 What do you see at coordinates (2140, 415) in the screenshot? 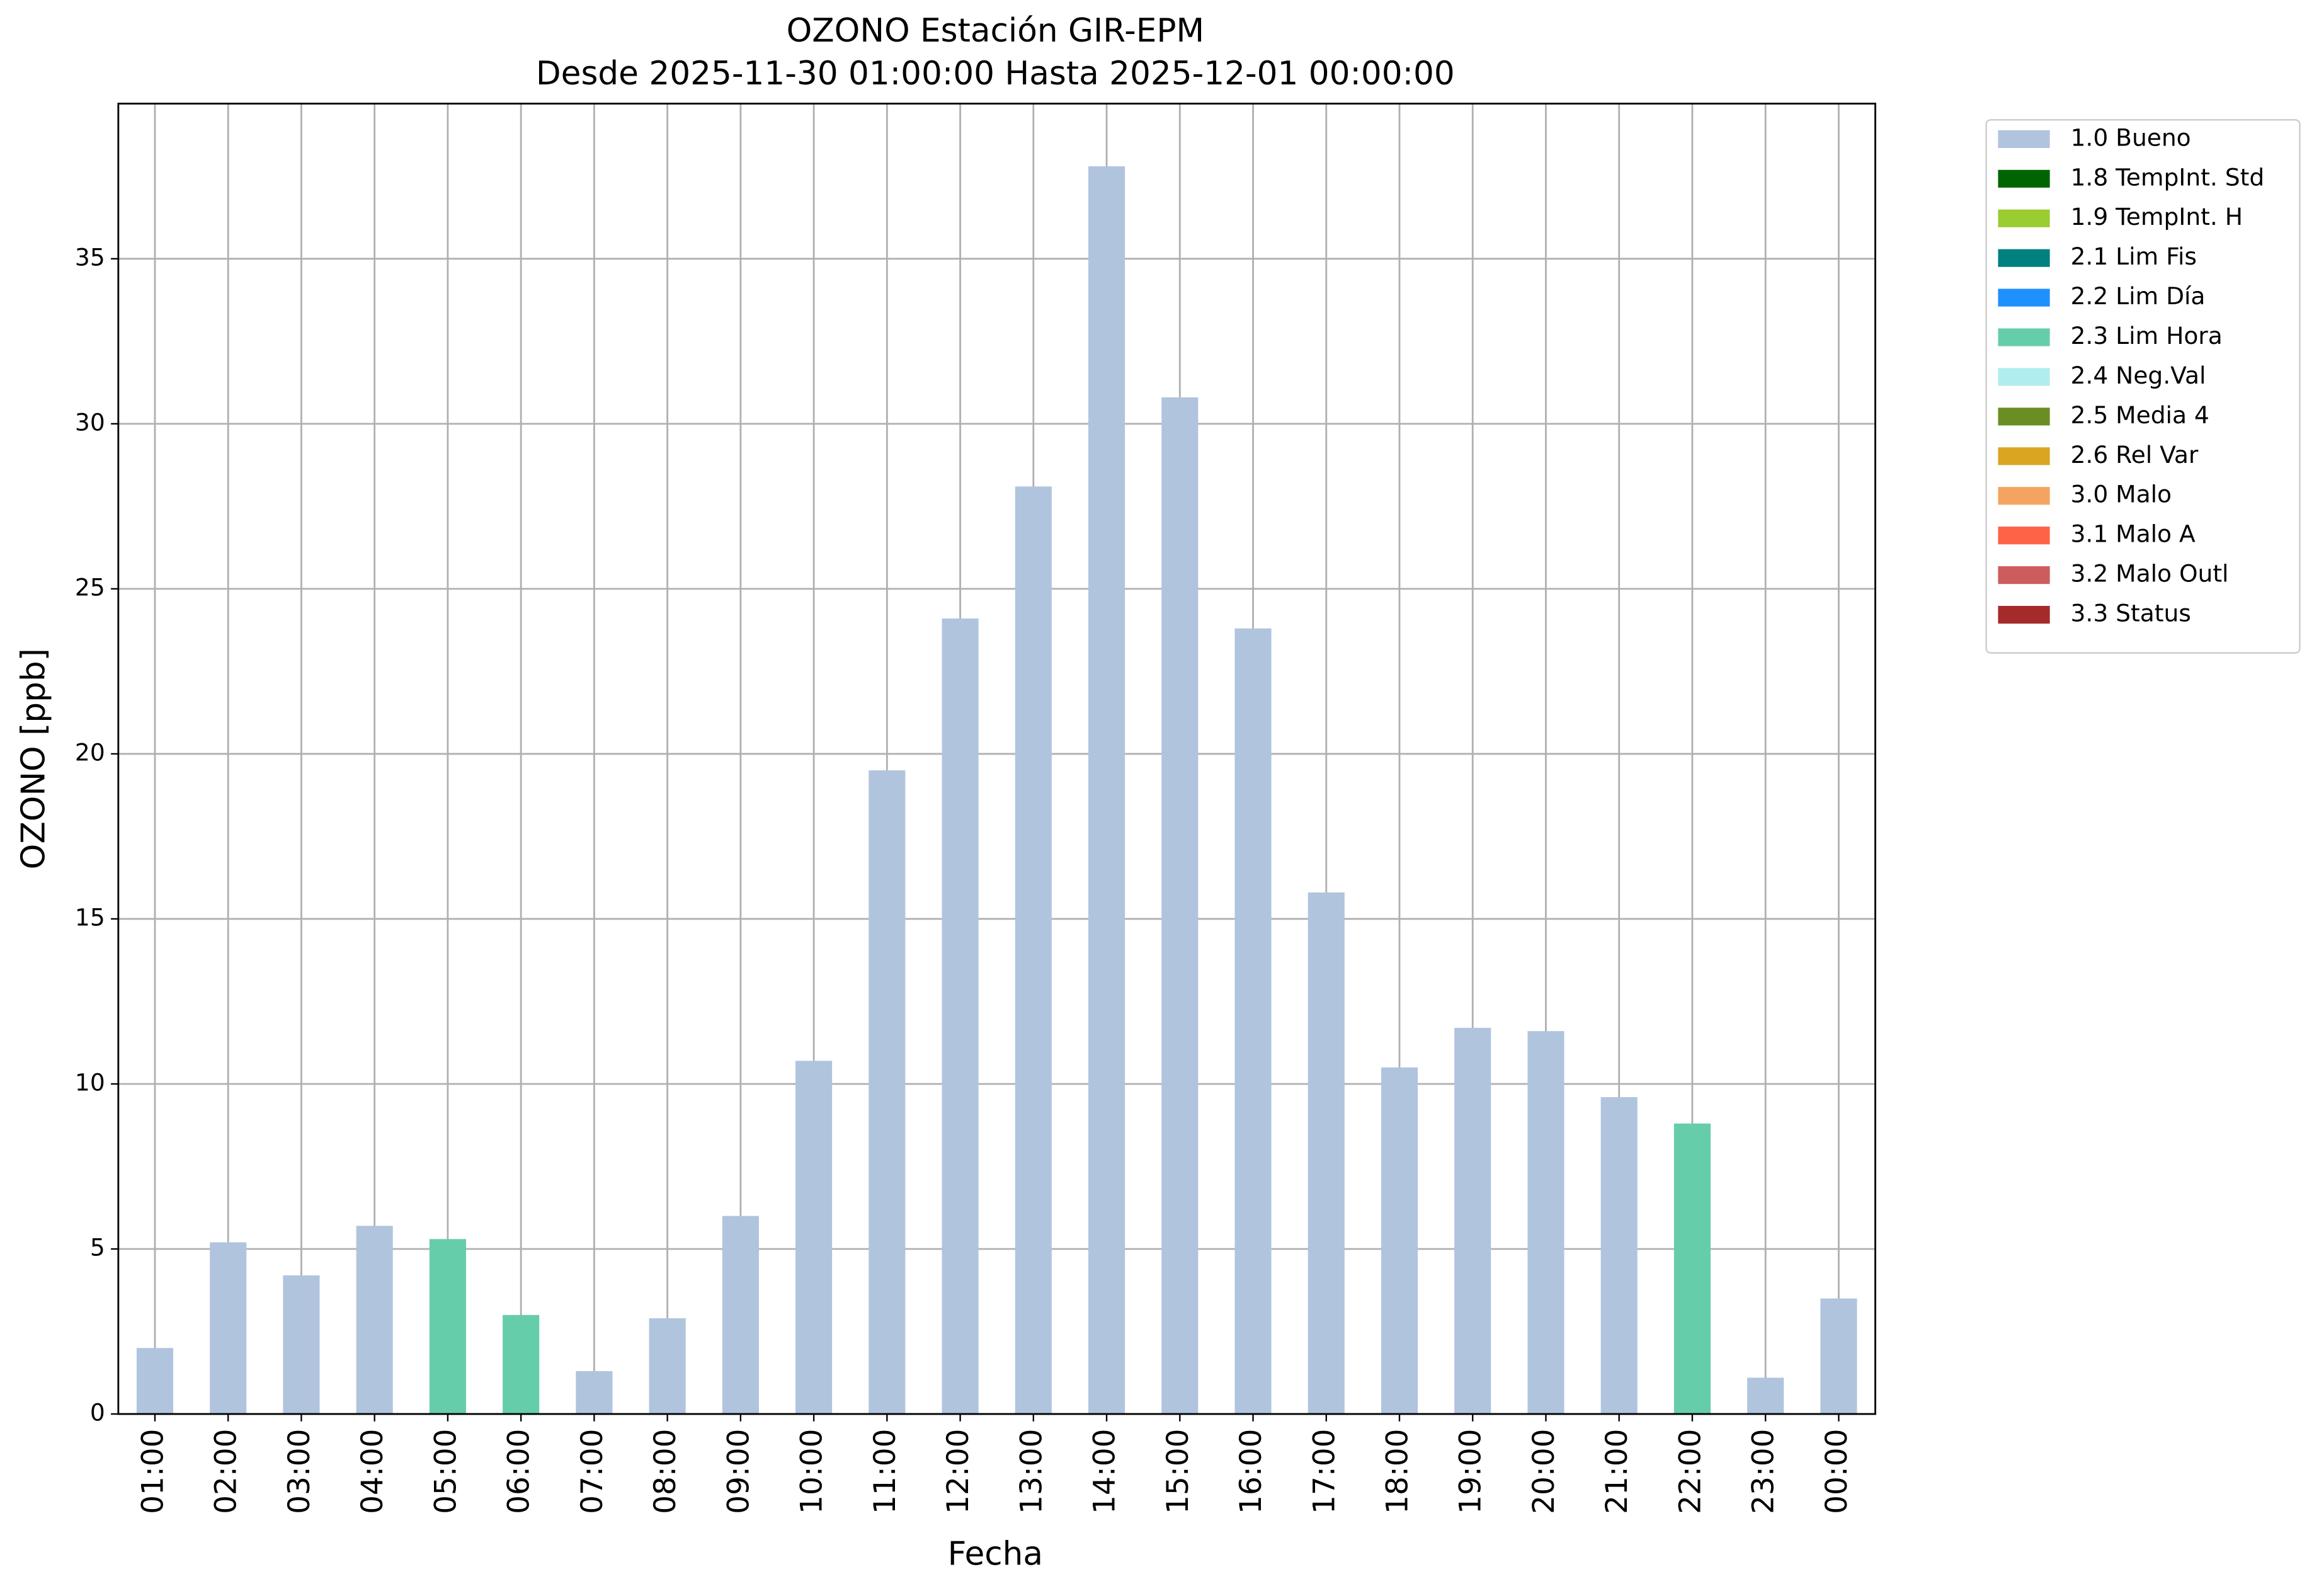
I see `legend-label: 2.5 Media 4` at bounding box center [2140, 415].